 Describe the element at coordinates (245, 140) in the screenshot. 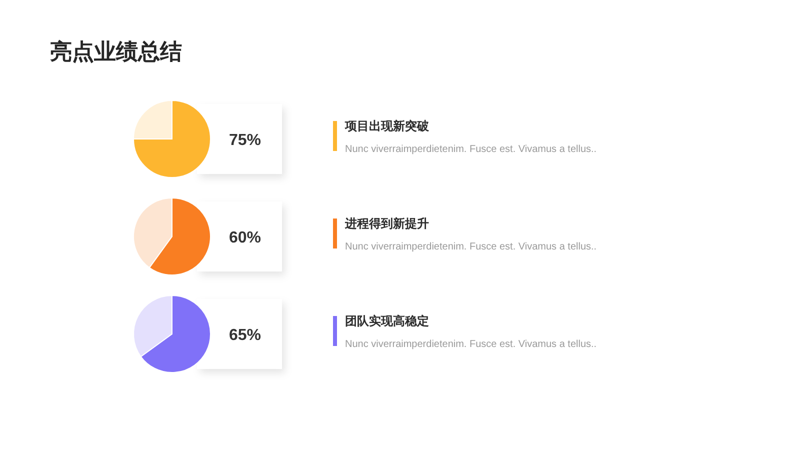

I see `data-label: 75%` at that location.